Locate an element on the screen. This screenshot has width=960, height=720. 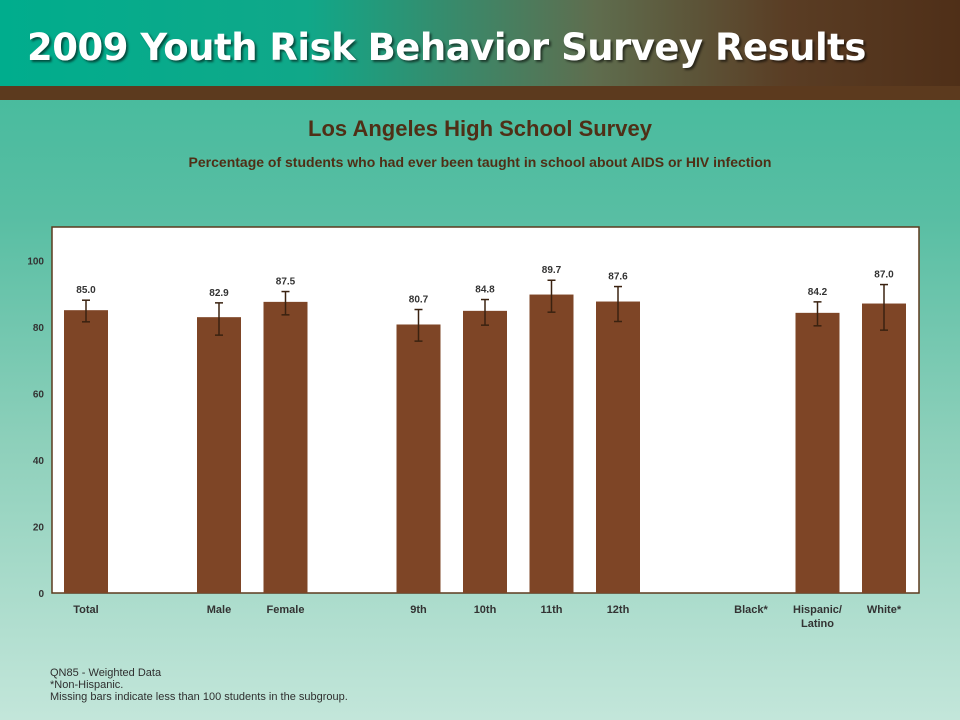
data-label: 84.2 is located at coordinates (818, 292).